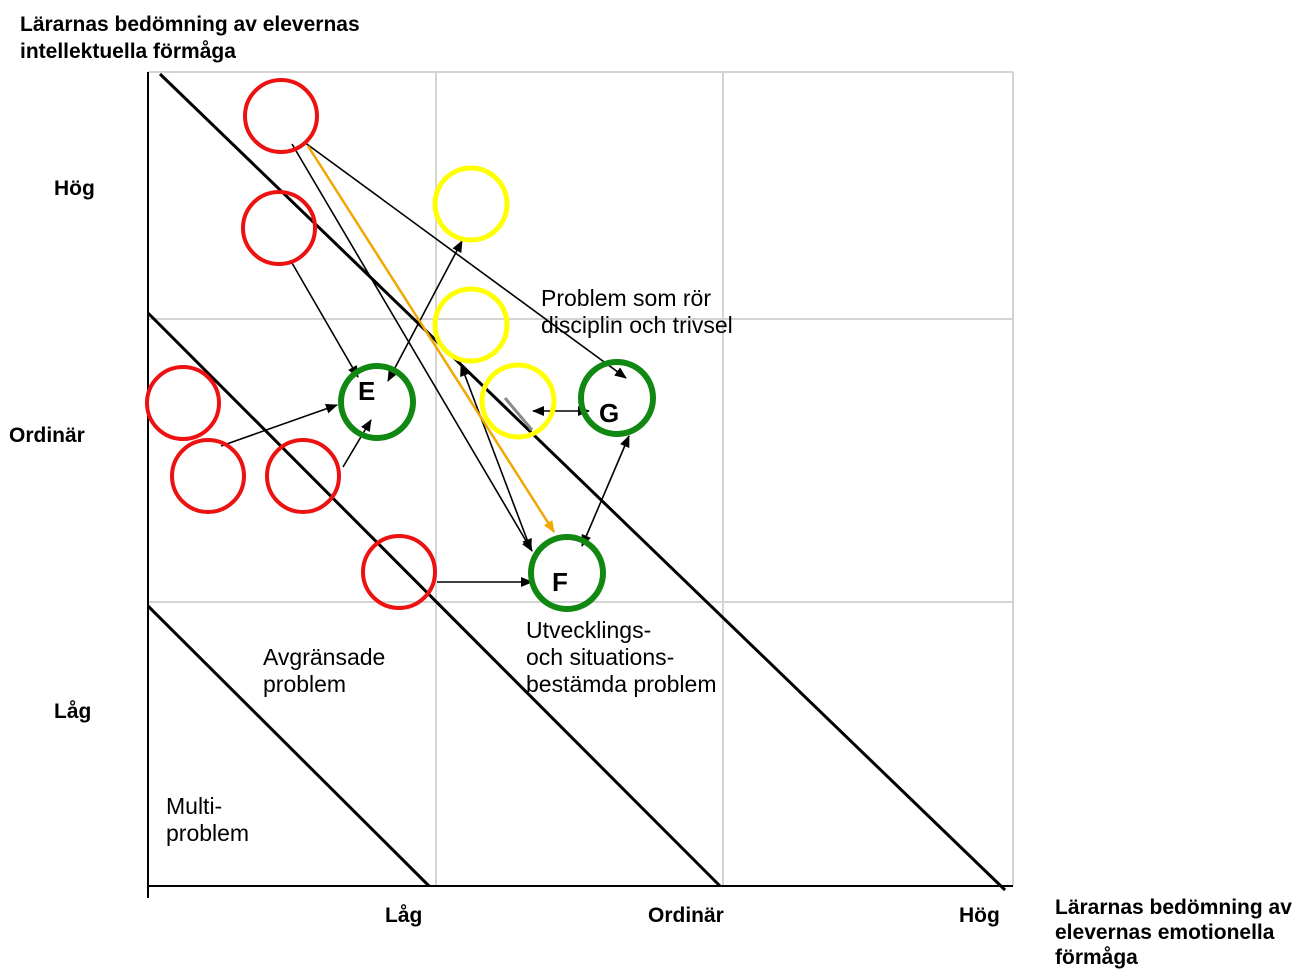 The width and height of the screenshot is (1295, 976). Describe the element at coordinates (47, 435) in the screenshot. I see `y-tick-normal: Ordinär` at that location.